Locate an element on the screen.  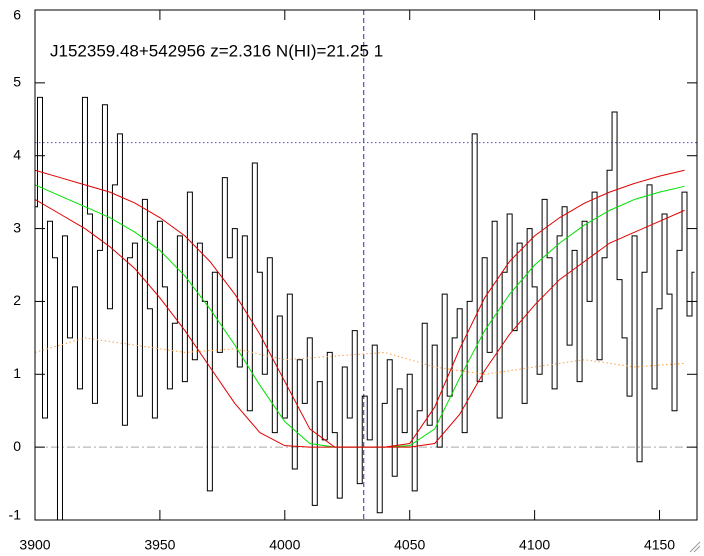
x-tick-label: 4000 is located at coordinates (284, 545).